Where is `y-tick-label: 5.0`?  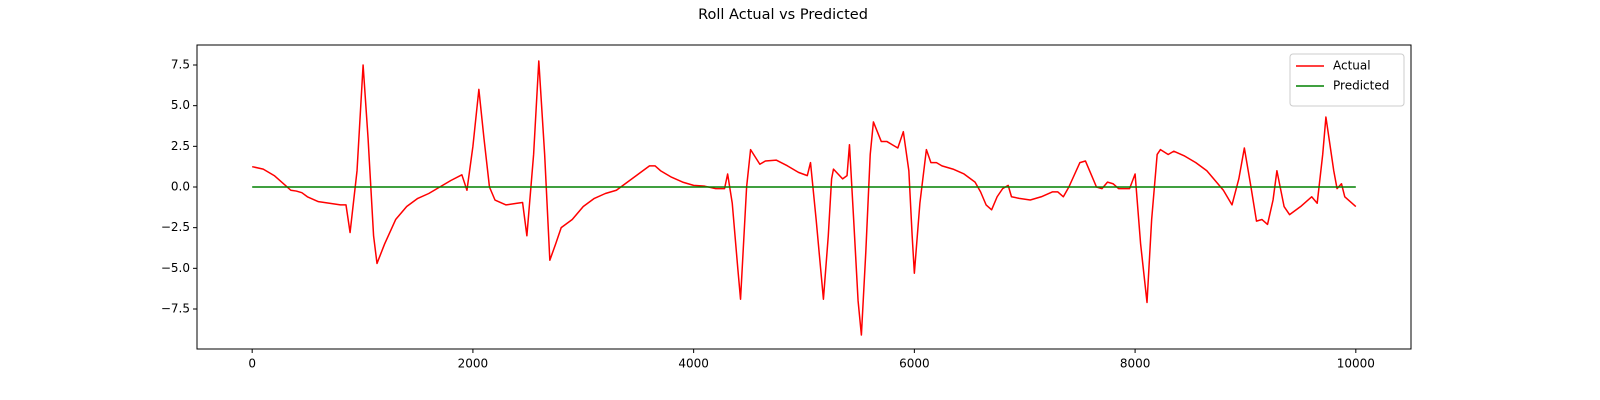 y-tick-label: 5.0 is located at coordinates (180, 105).